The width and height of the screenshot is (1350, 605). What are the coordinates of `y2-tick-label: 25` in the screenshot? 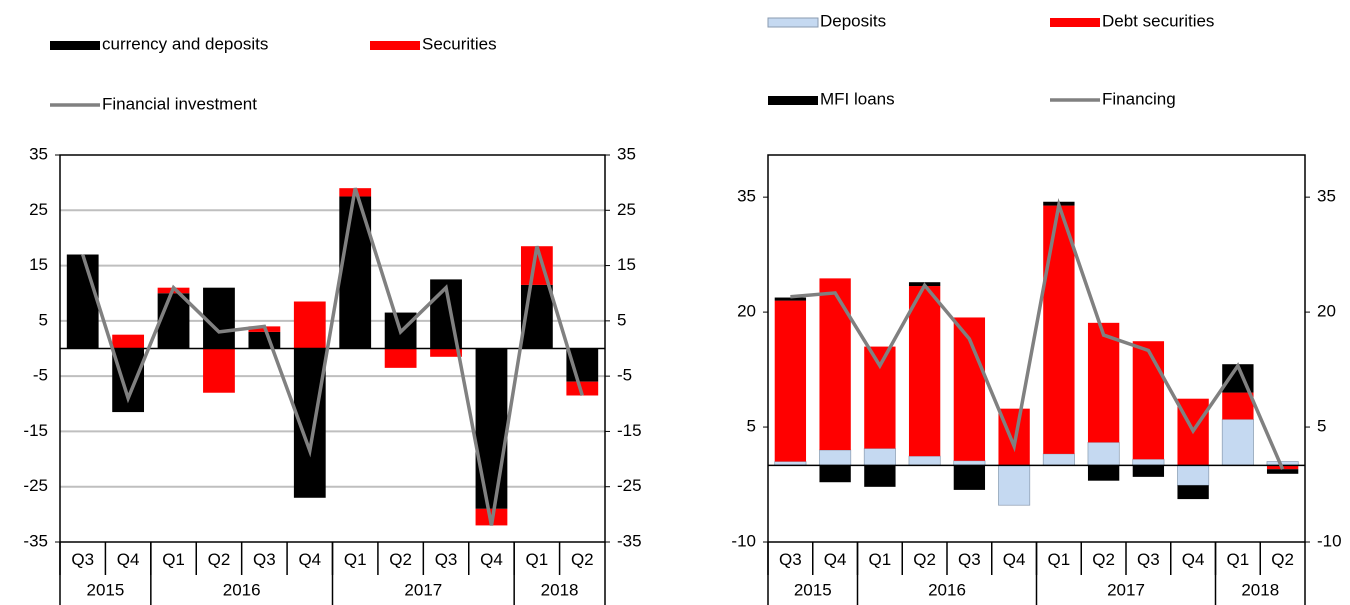 It's located at (626, 209).